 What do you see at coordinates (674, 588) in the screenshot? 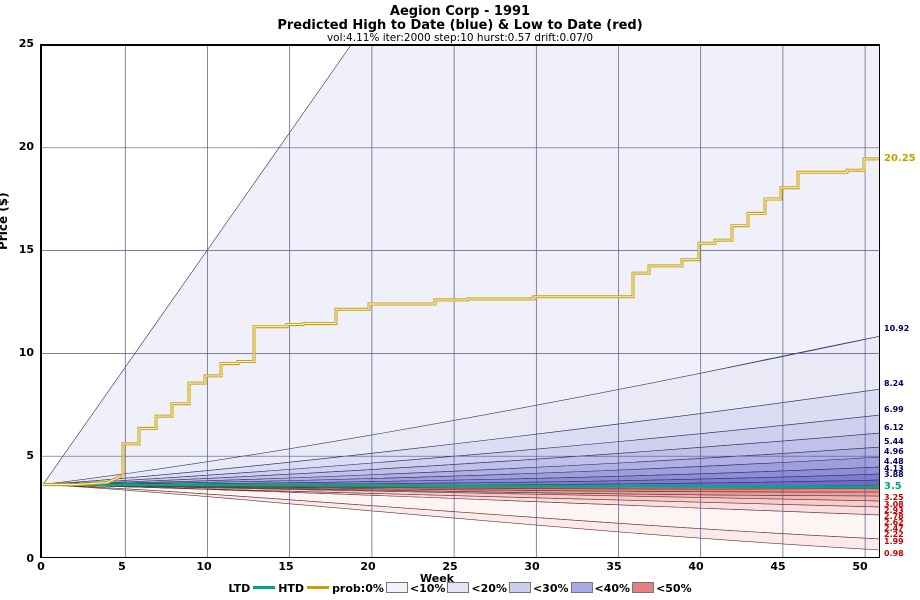
I see `legend-band-50: <50%` at bounding box center [674, 588].